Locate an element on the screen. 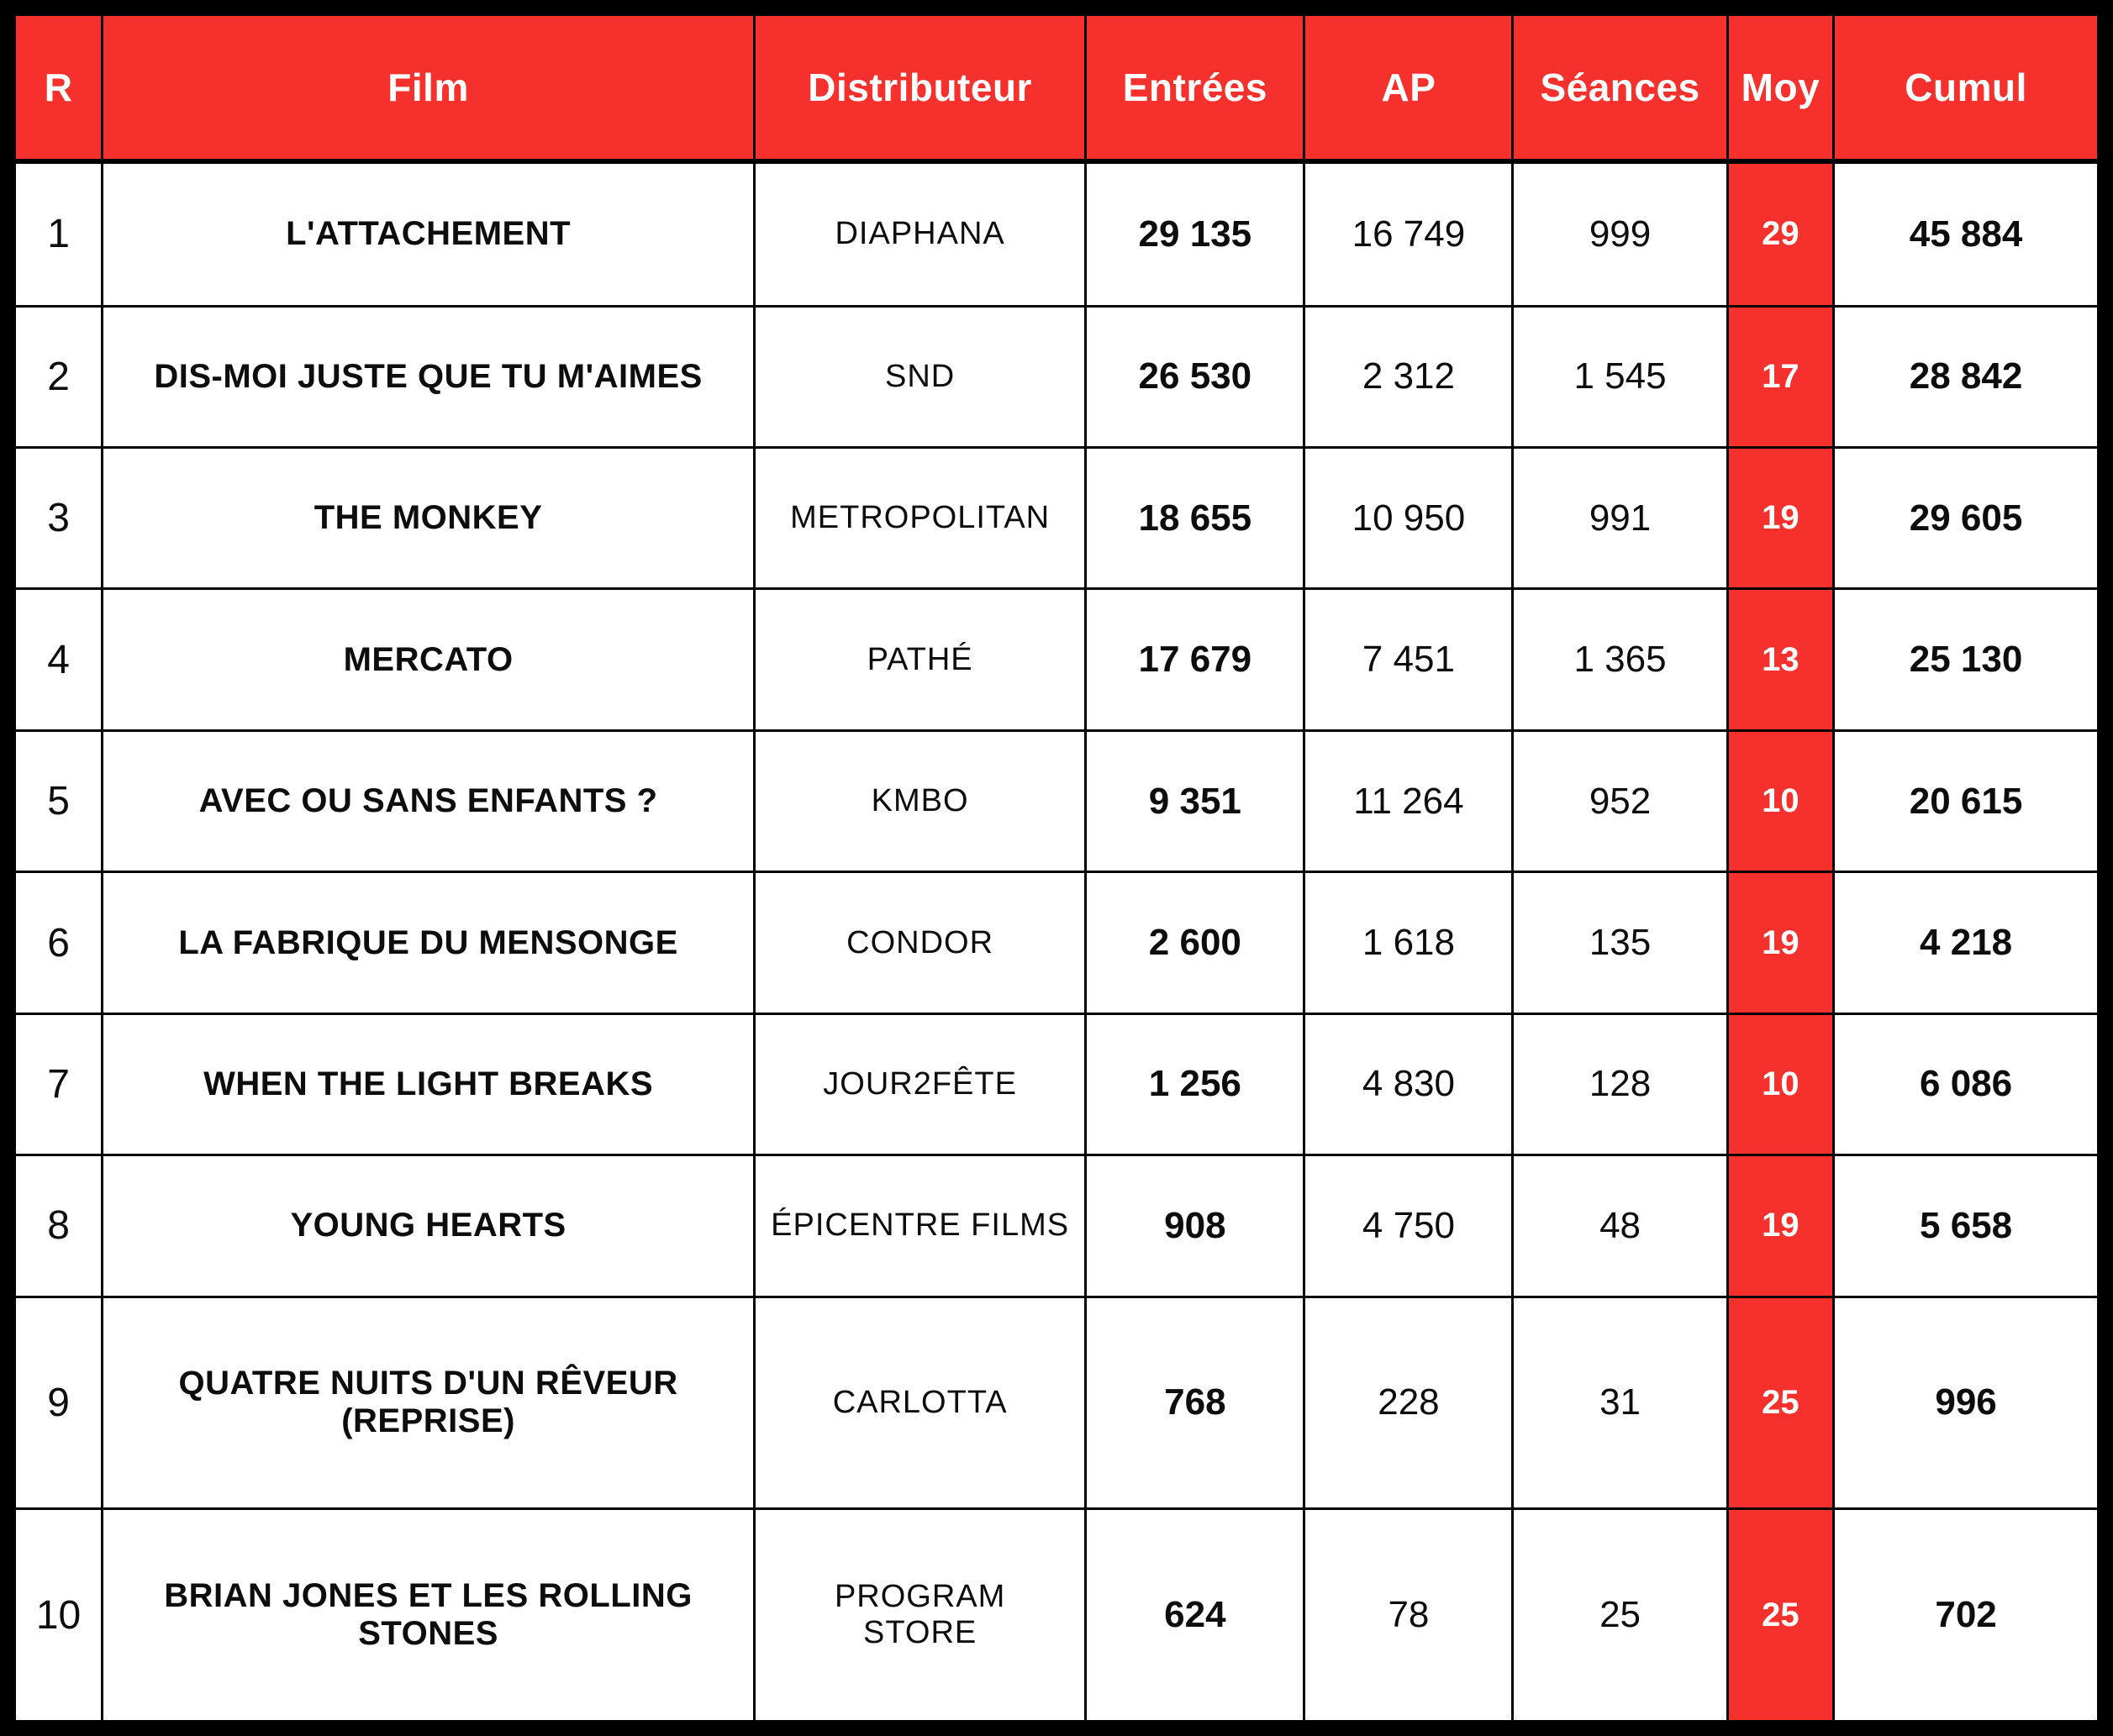  seances-cell: 135 is located at coordinates (1620, 943).